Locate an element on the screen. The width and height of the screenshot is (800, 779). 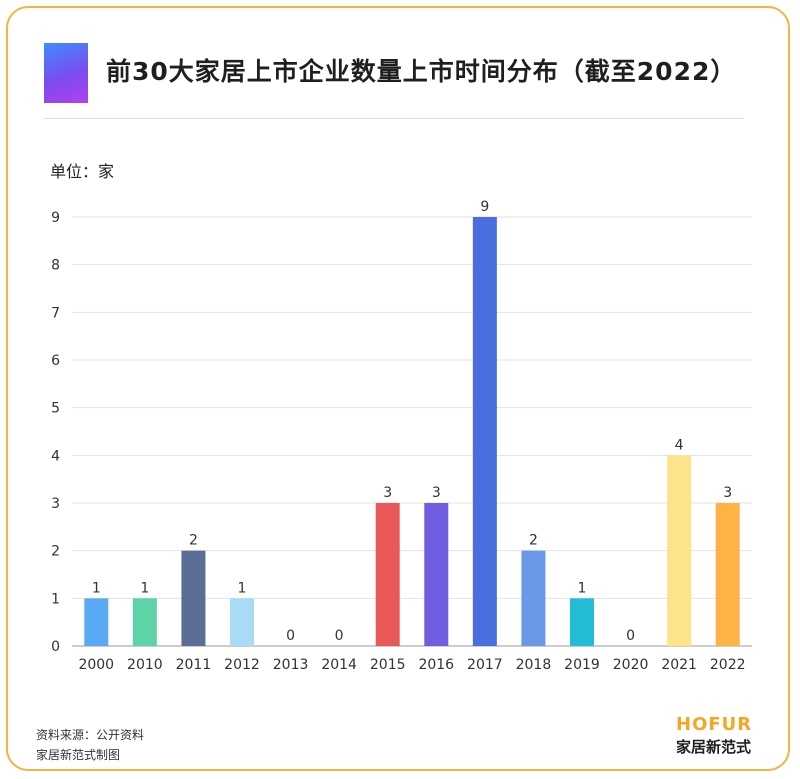
bar-2015 is located at coordinates (387, 574).